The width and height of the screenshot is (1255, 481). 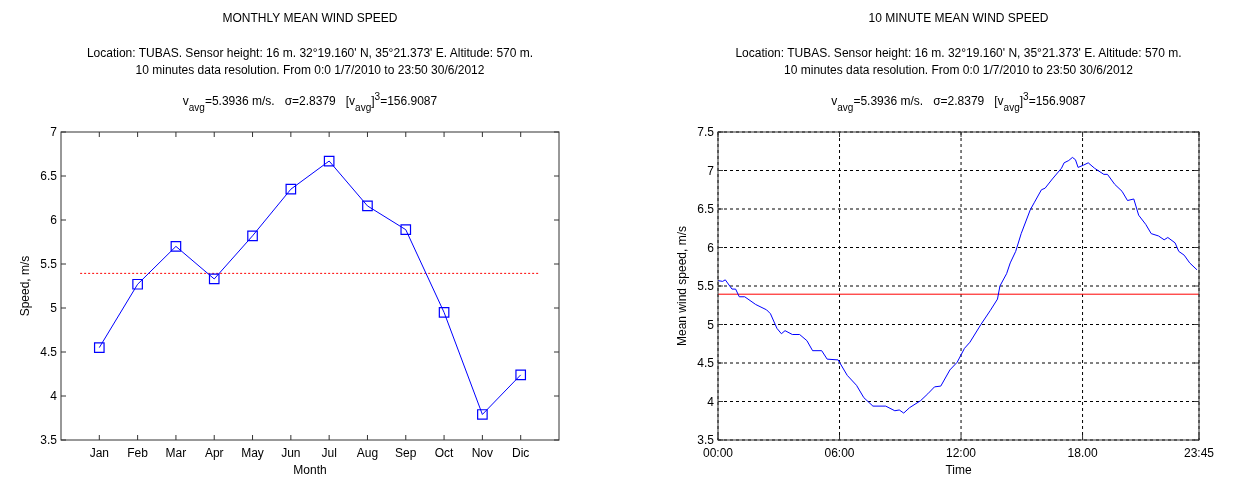 What do you see at coordinates (291, 453) in the screenshot?
I see `x-tick-label: Jun` at bounding box center [291, 453].